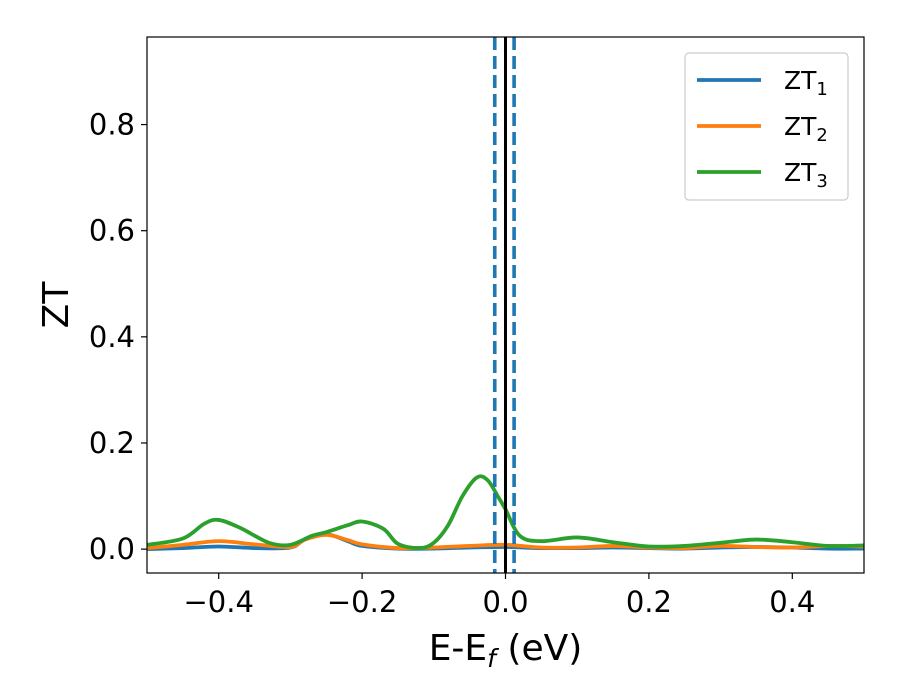  I want to click on x-tick-label: 0.2, so click(649, 602).